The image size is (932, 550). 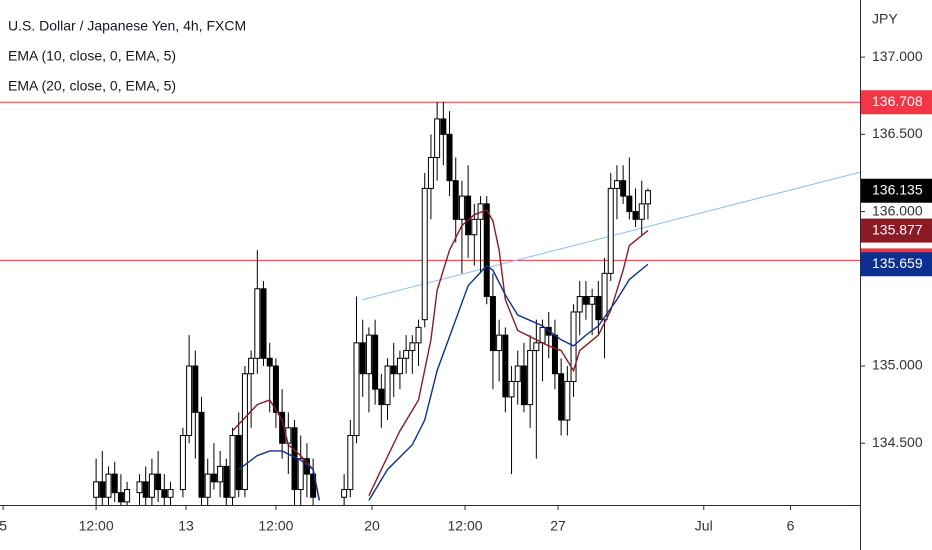 What do you see at coordinates (3, 526) in the screenshot?
I see `x-tick-label: 5` at bounding box center [3, 526].